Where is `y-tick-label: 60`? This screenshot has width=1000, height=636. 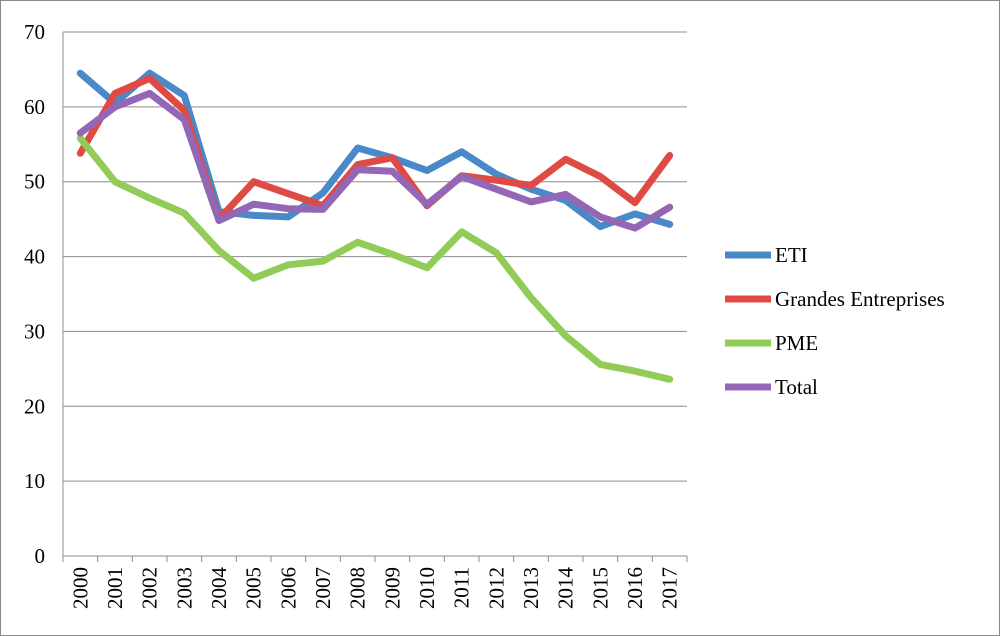
y-tick-label: 60 is located at coordinates (34, 107).